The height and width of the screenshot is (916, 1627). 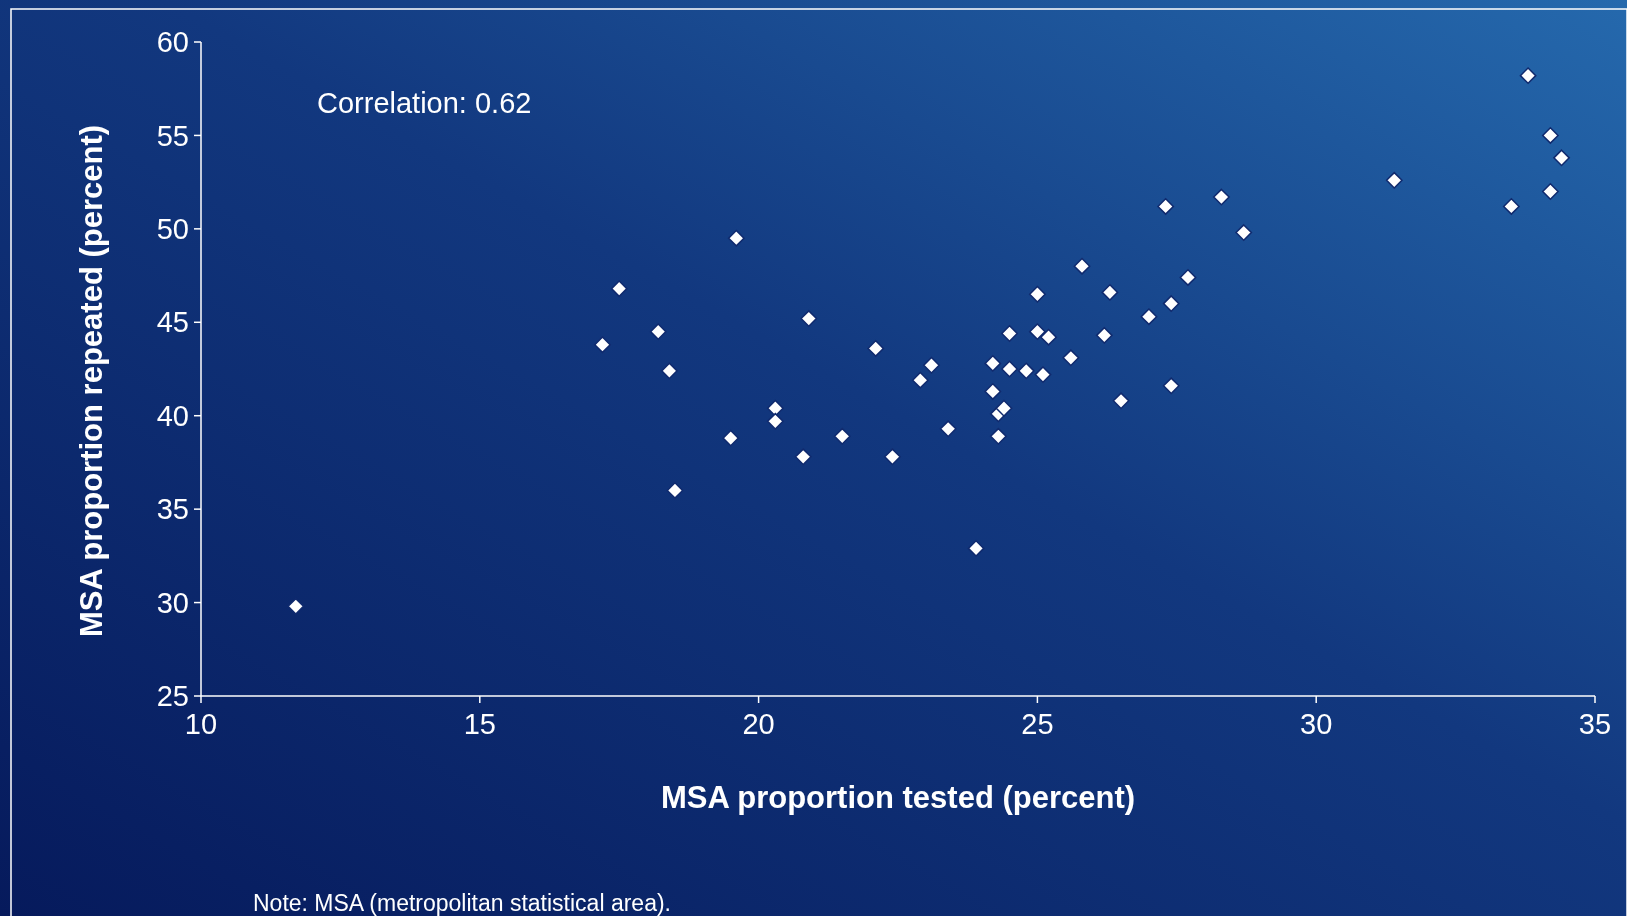 I want to click on y-tick-label: 50, so click(x=172, y=229).